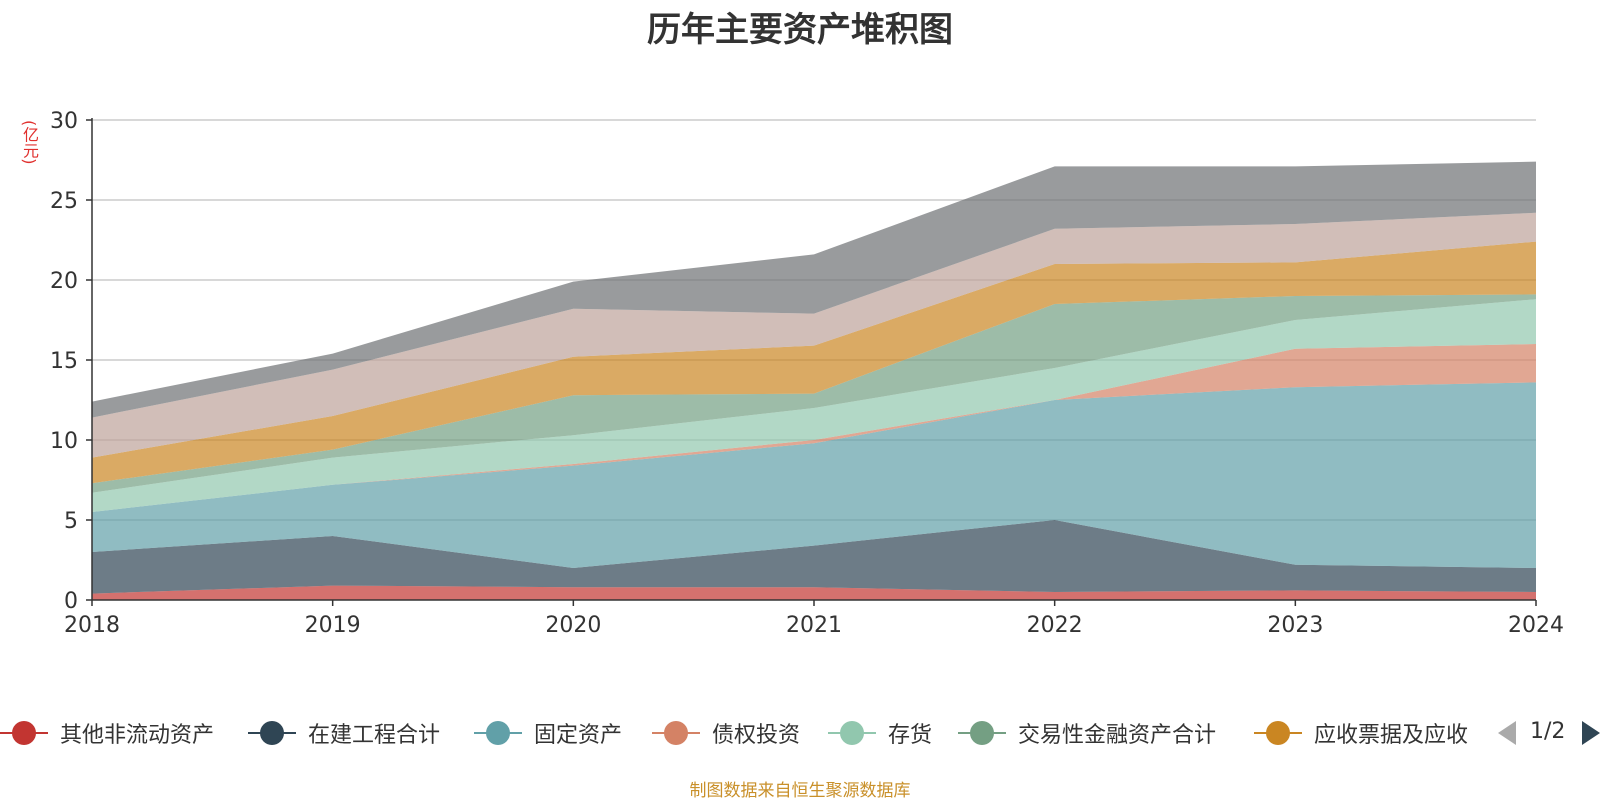  Describe the element at coordinates (1117, 735) in the screenshot. I see `legend-label: 交易性金融资产合计` at that location.